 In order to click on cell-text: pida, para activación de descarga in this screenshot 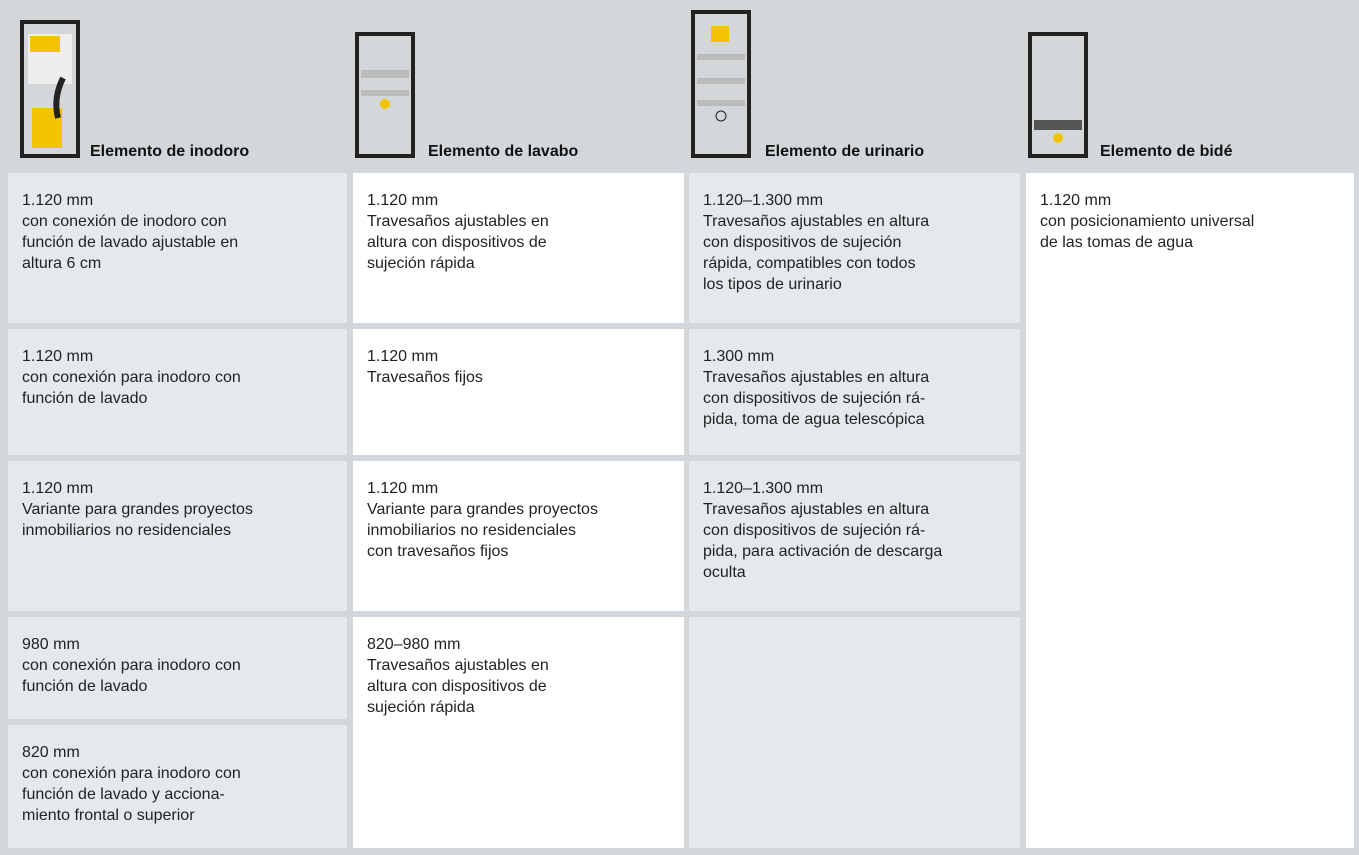, I will do `click(823, 551)`.